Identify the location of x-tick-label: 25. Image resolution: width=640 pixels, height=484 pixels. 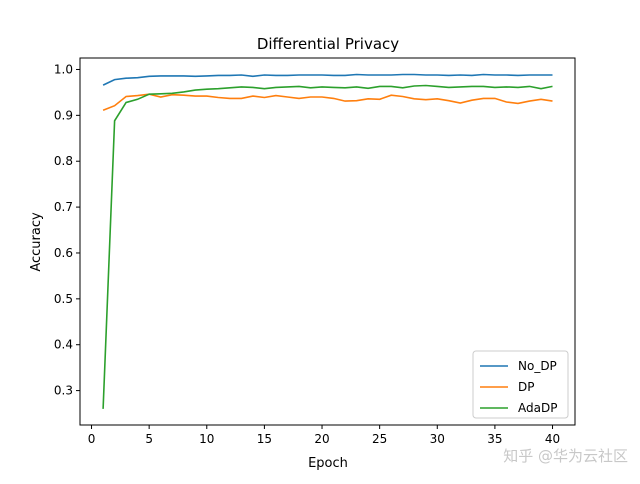
(379, 439).